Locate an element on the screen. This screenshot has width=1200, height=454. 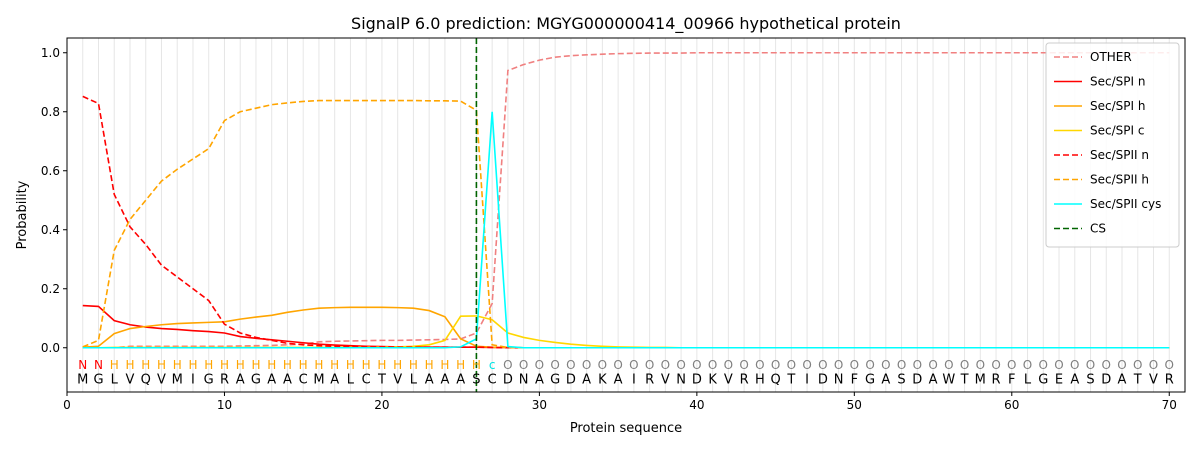
region-label: c is located at coordinates (492, 365).